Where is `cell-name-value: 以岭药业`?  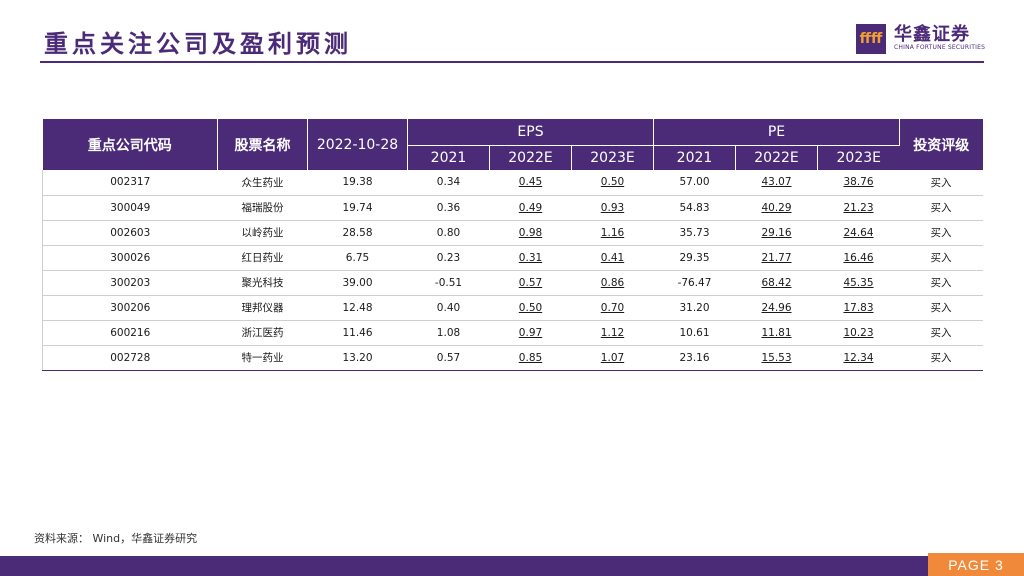
cell-name-value: 以岭药业 is located at coordinates (262, 233).